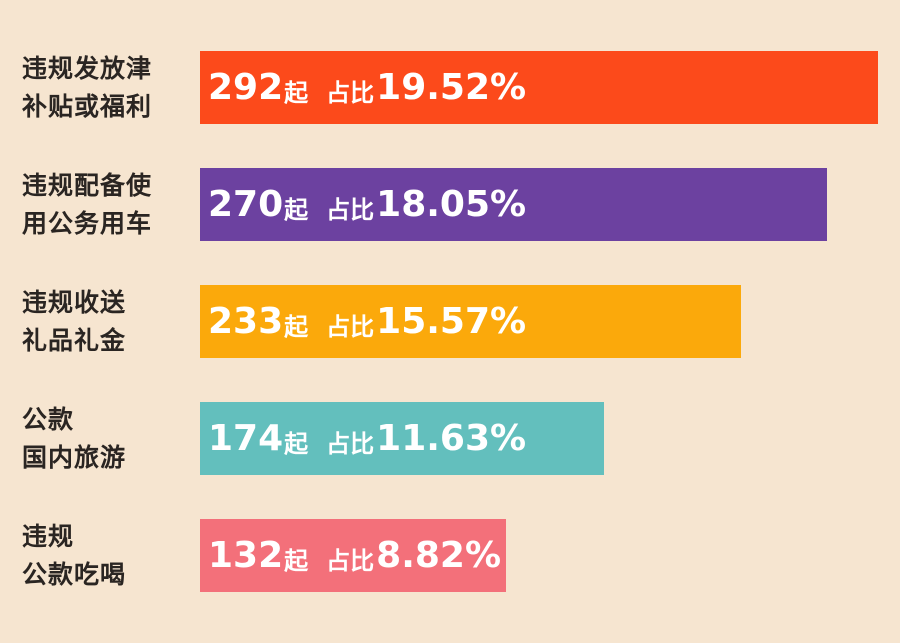 The width and height of the screenshot is (900, 643). What do you see at coordinates (439, 555) in the screenshot?
I see `share-percentage: 8.82%` at bounding box center [439, 555].